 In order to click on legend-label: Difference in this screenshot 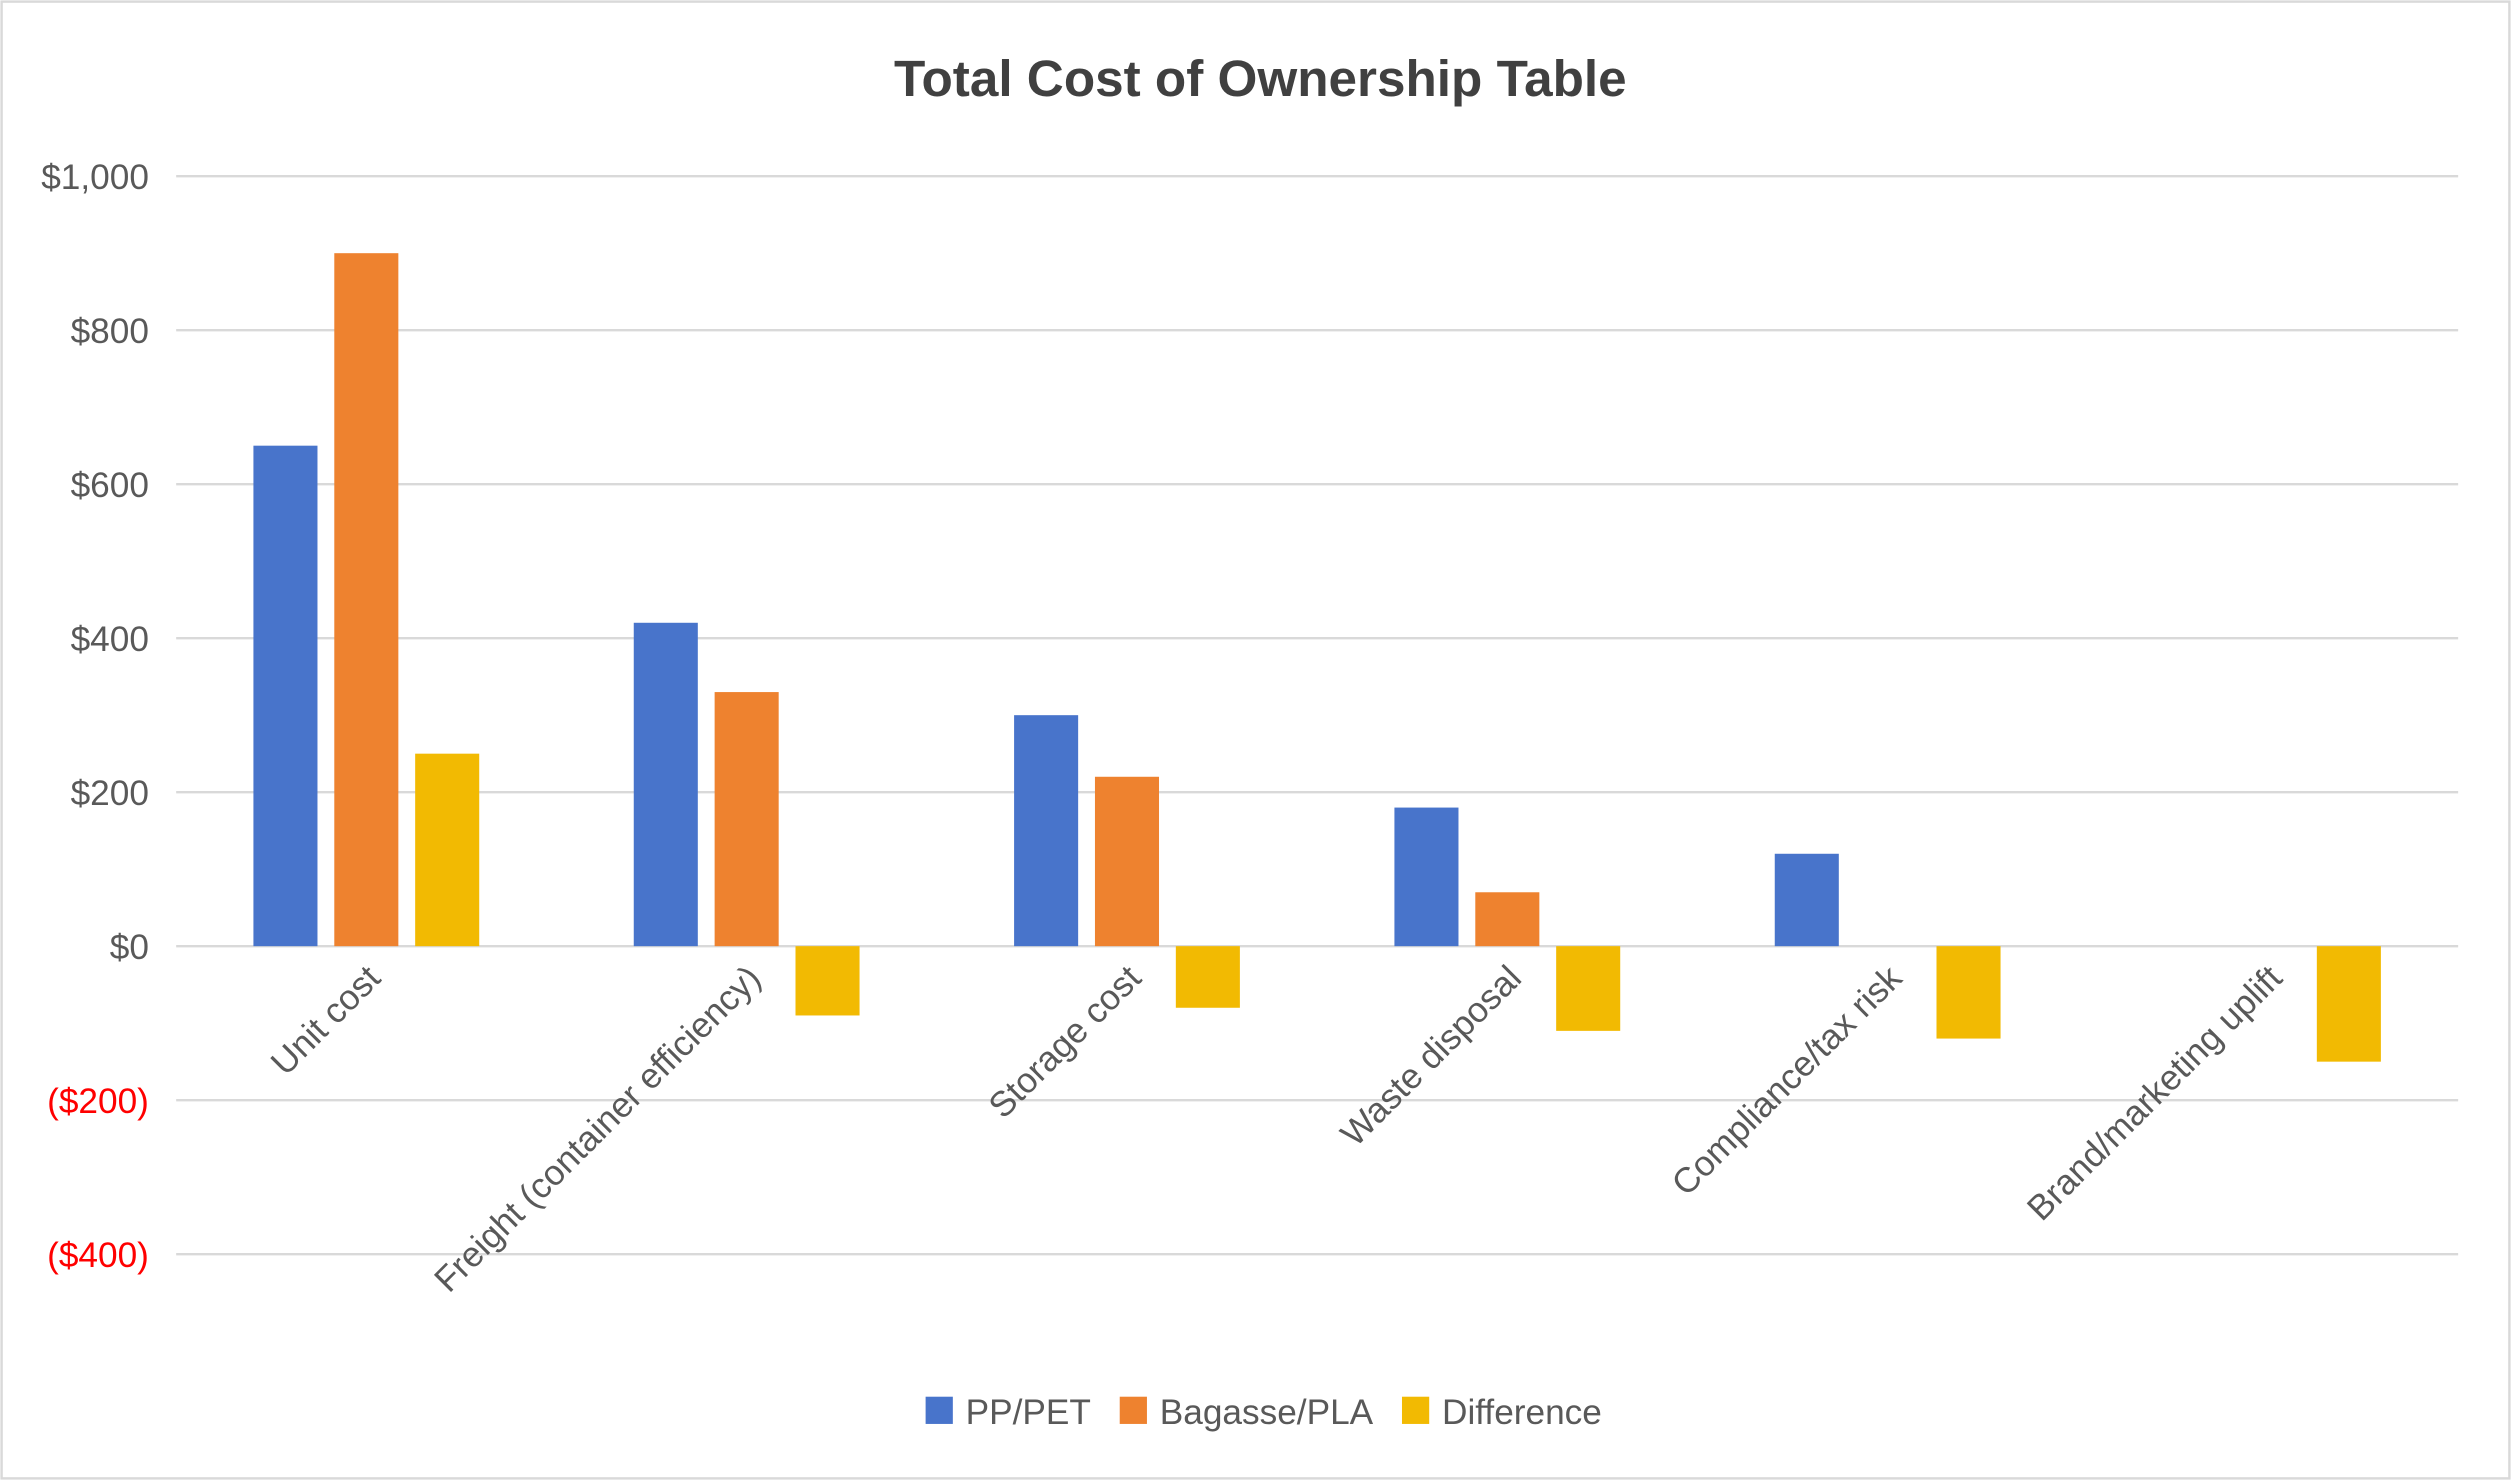, I will do `click(1522, 1412)`.